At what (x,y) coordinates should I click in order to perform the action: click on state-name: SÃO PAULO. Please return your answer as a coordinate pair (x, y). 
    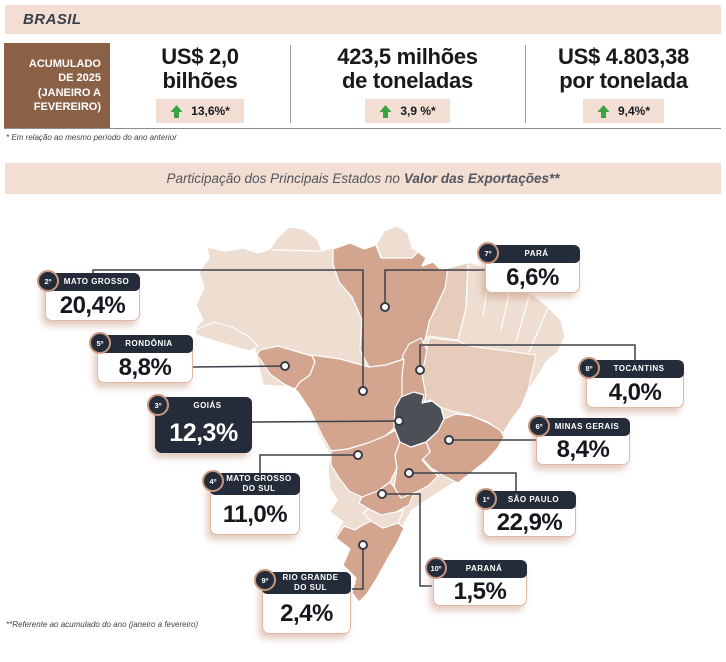
    Looking at the image, I should click on (529, 500).